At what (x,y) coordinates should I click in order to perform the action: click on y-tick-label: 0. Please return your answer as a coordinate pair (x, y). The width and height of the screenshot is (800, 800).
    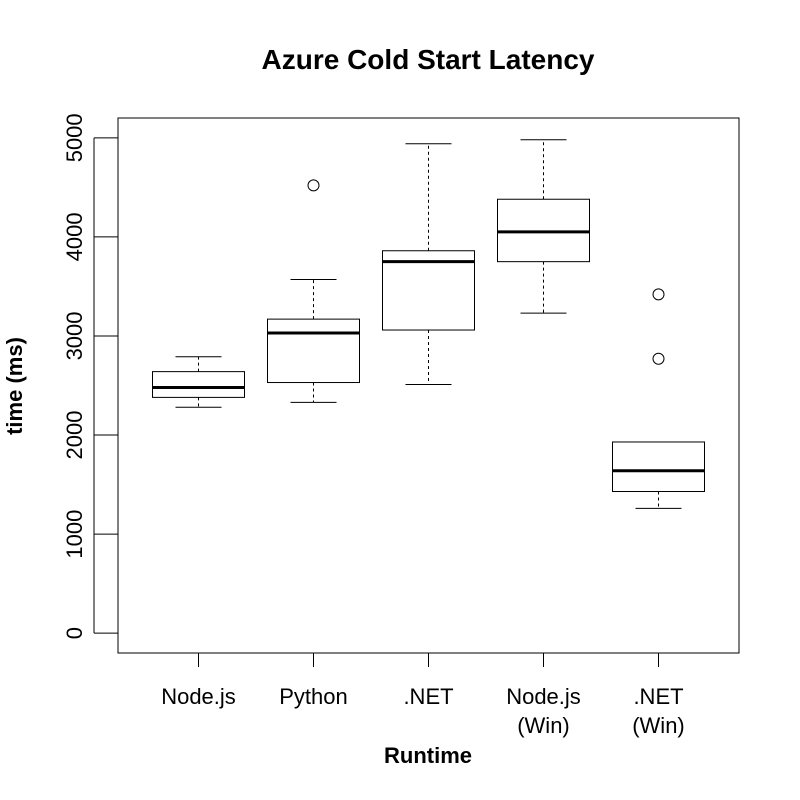
    Looking at the image, I should click on (74, 633).